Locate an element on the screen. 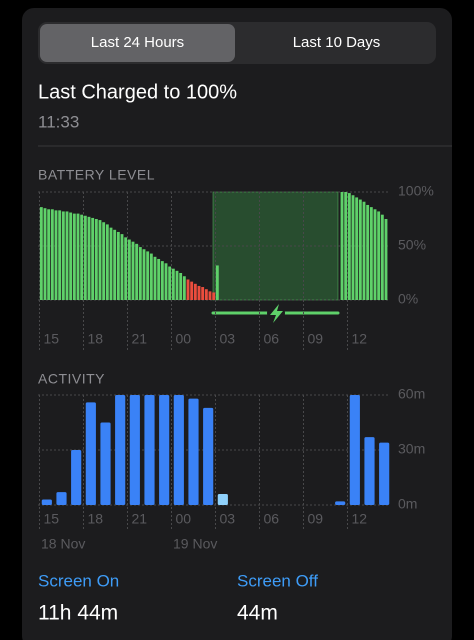 The height and width of the screenshot is (640, 474). segment-selected is located at coordinates (137, 43).